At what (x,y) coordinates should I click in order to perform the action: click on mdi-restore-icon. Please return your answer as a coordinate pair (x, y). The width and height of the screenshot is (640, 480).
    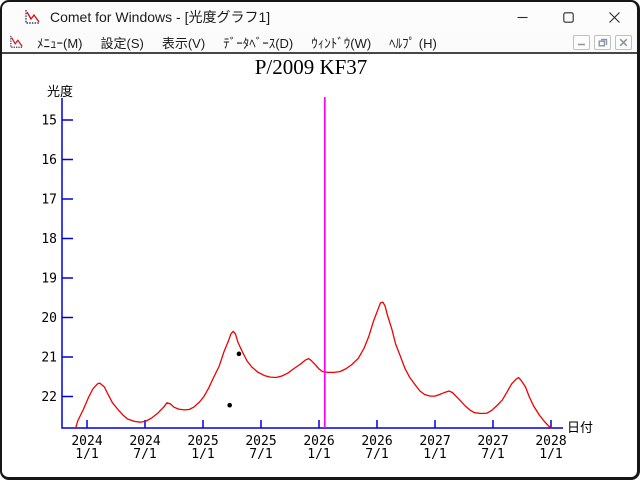
    Looking at the image, I should click on (602, 42).